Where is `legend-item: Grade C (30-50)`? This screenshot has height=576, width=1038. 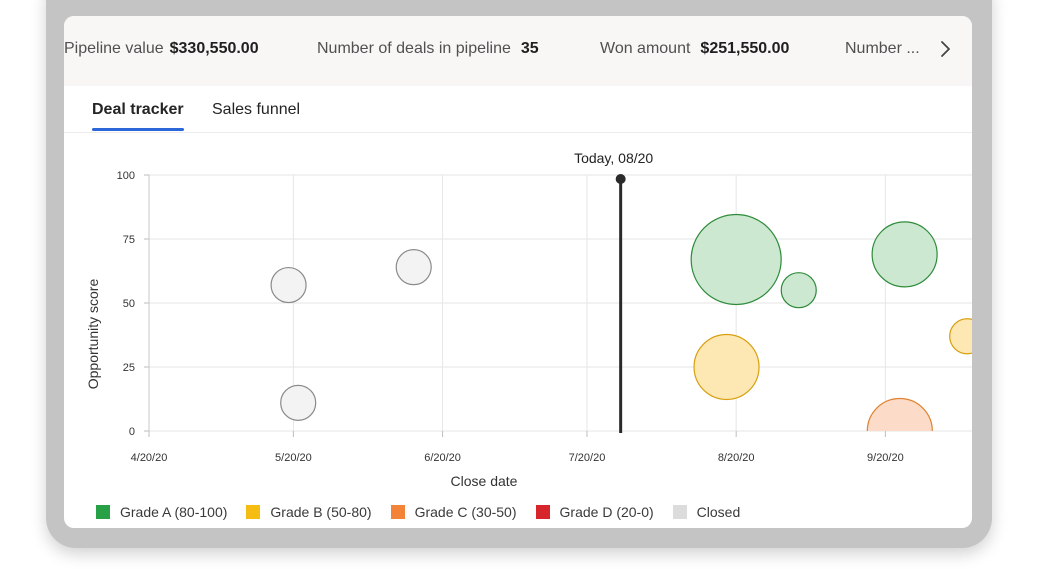 legend-item: Grade C (30-50) is located at coordinates (453, 512).